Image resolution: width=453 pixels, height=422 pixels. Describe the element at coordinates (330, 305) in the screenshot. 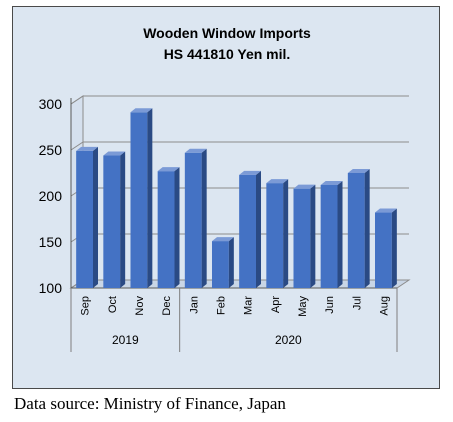

I see `x-tick-label: Jun` at that location.